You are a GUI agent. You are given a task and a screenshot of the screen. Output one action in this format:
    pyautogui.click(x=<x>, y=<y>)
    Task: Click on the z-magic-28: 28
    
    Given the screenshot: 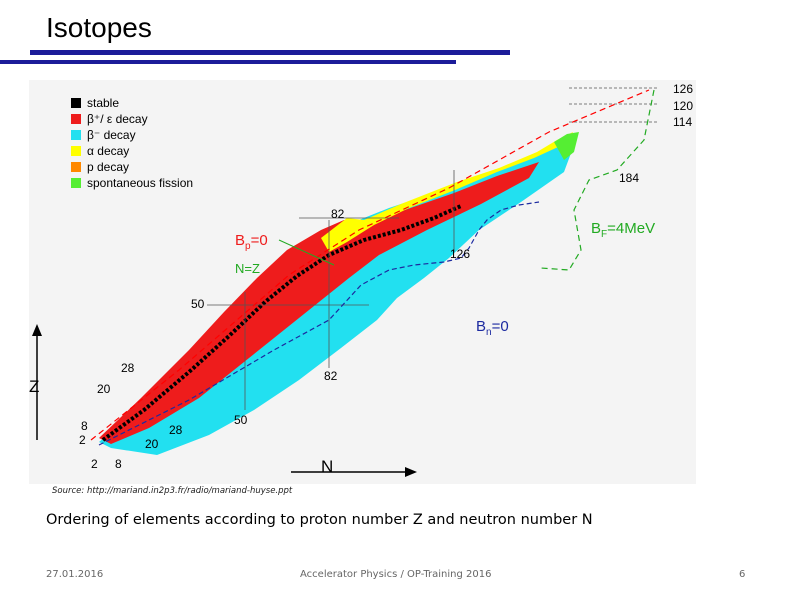 What is the action you would take?
    pyautogui.click(x=128, y=368)
    